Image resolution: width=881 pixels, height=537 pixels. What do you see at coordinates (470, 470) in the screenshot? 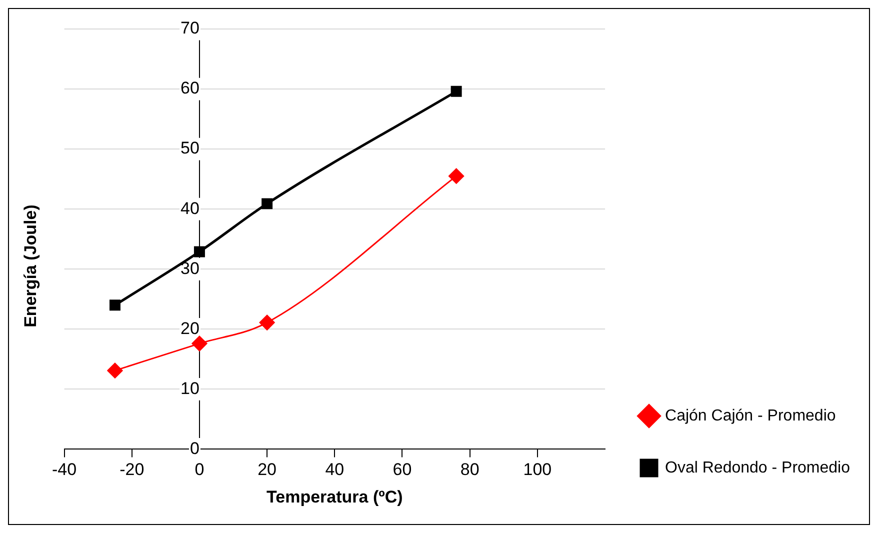
I see `x-tick-label: 80` at bounding box center [470, 470].